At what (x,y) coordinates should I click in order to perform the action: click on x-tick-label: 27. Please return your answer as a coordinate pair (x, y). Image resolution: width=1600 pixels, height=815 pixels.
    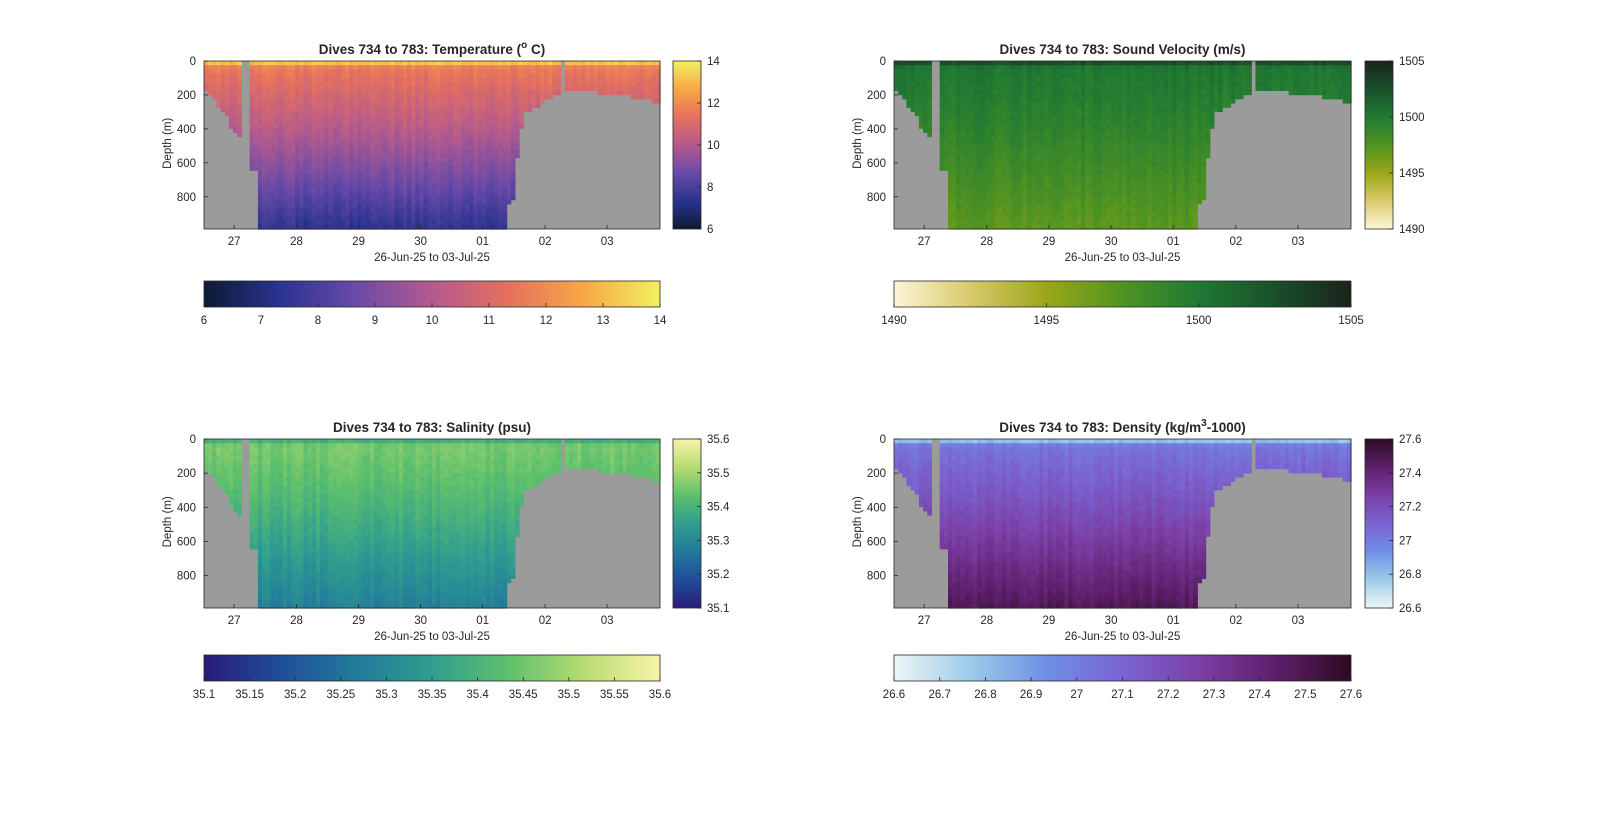
    Looking at the image, I should click on (234, 242).